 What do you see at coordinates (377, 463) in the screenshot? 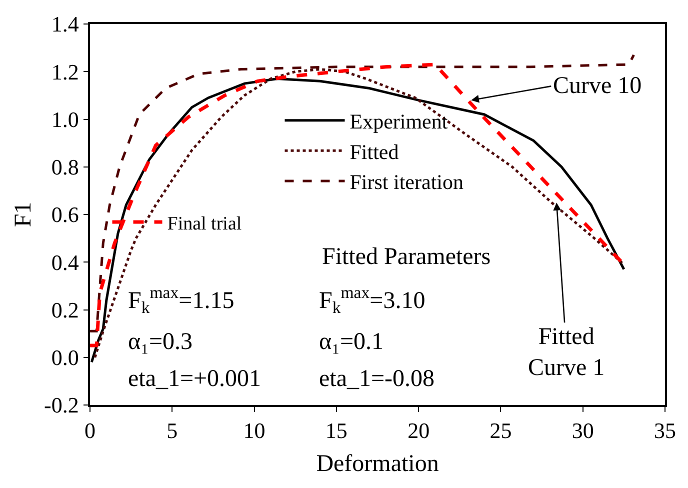
I see `x-axis-title: Deformation` at bounding box center [377, 463].